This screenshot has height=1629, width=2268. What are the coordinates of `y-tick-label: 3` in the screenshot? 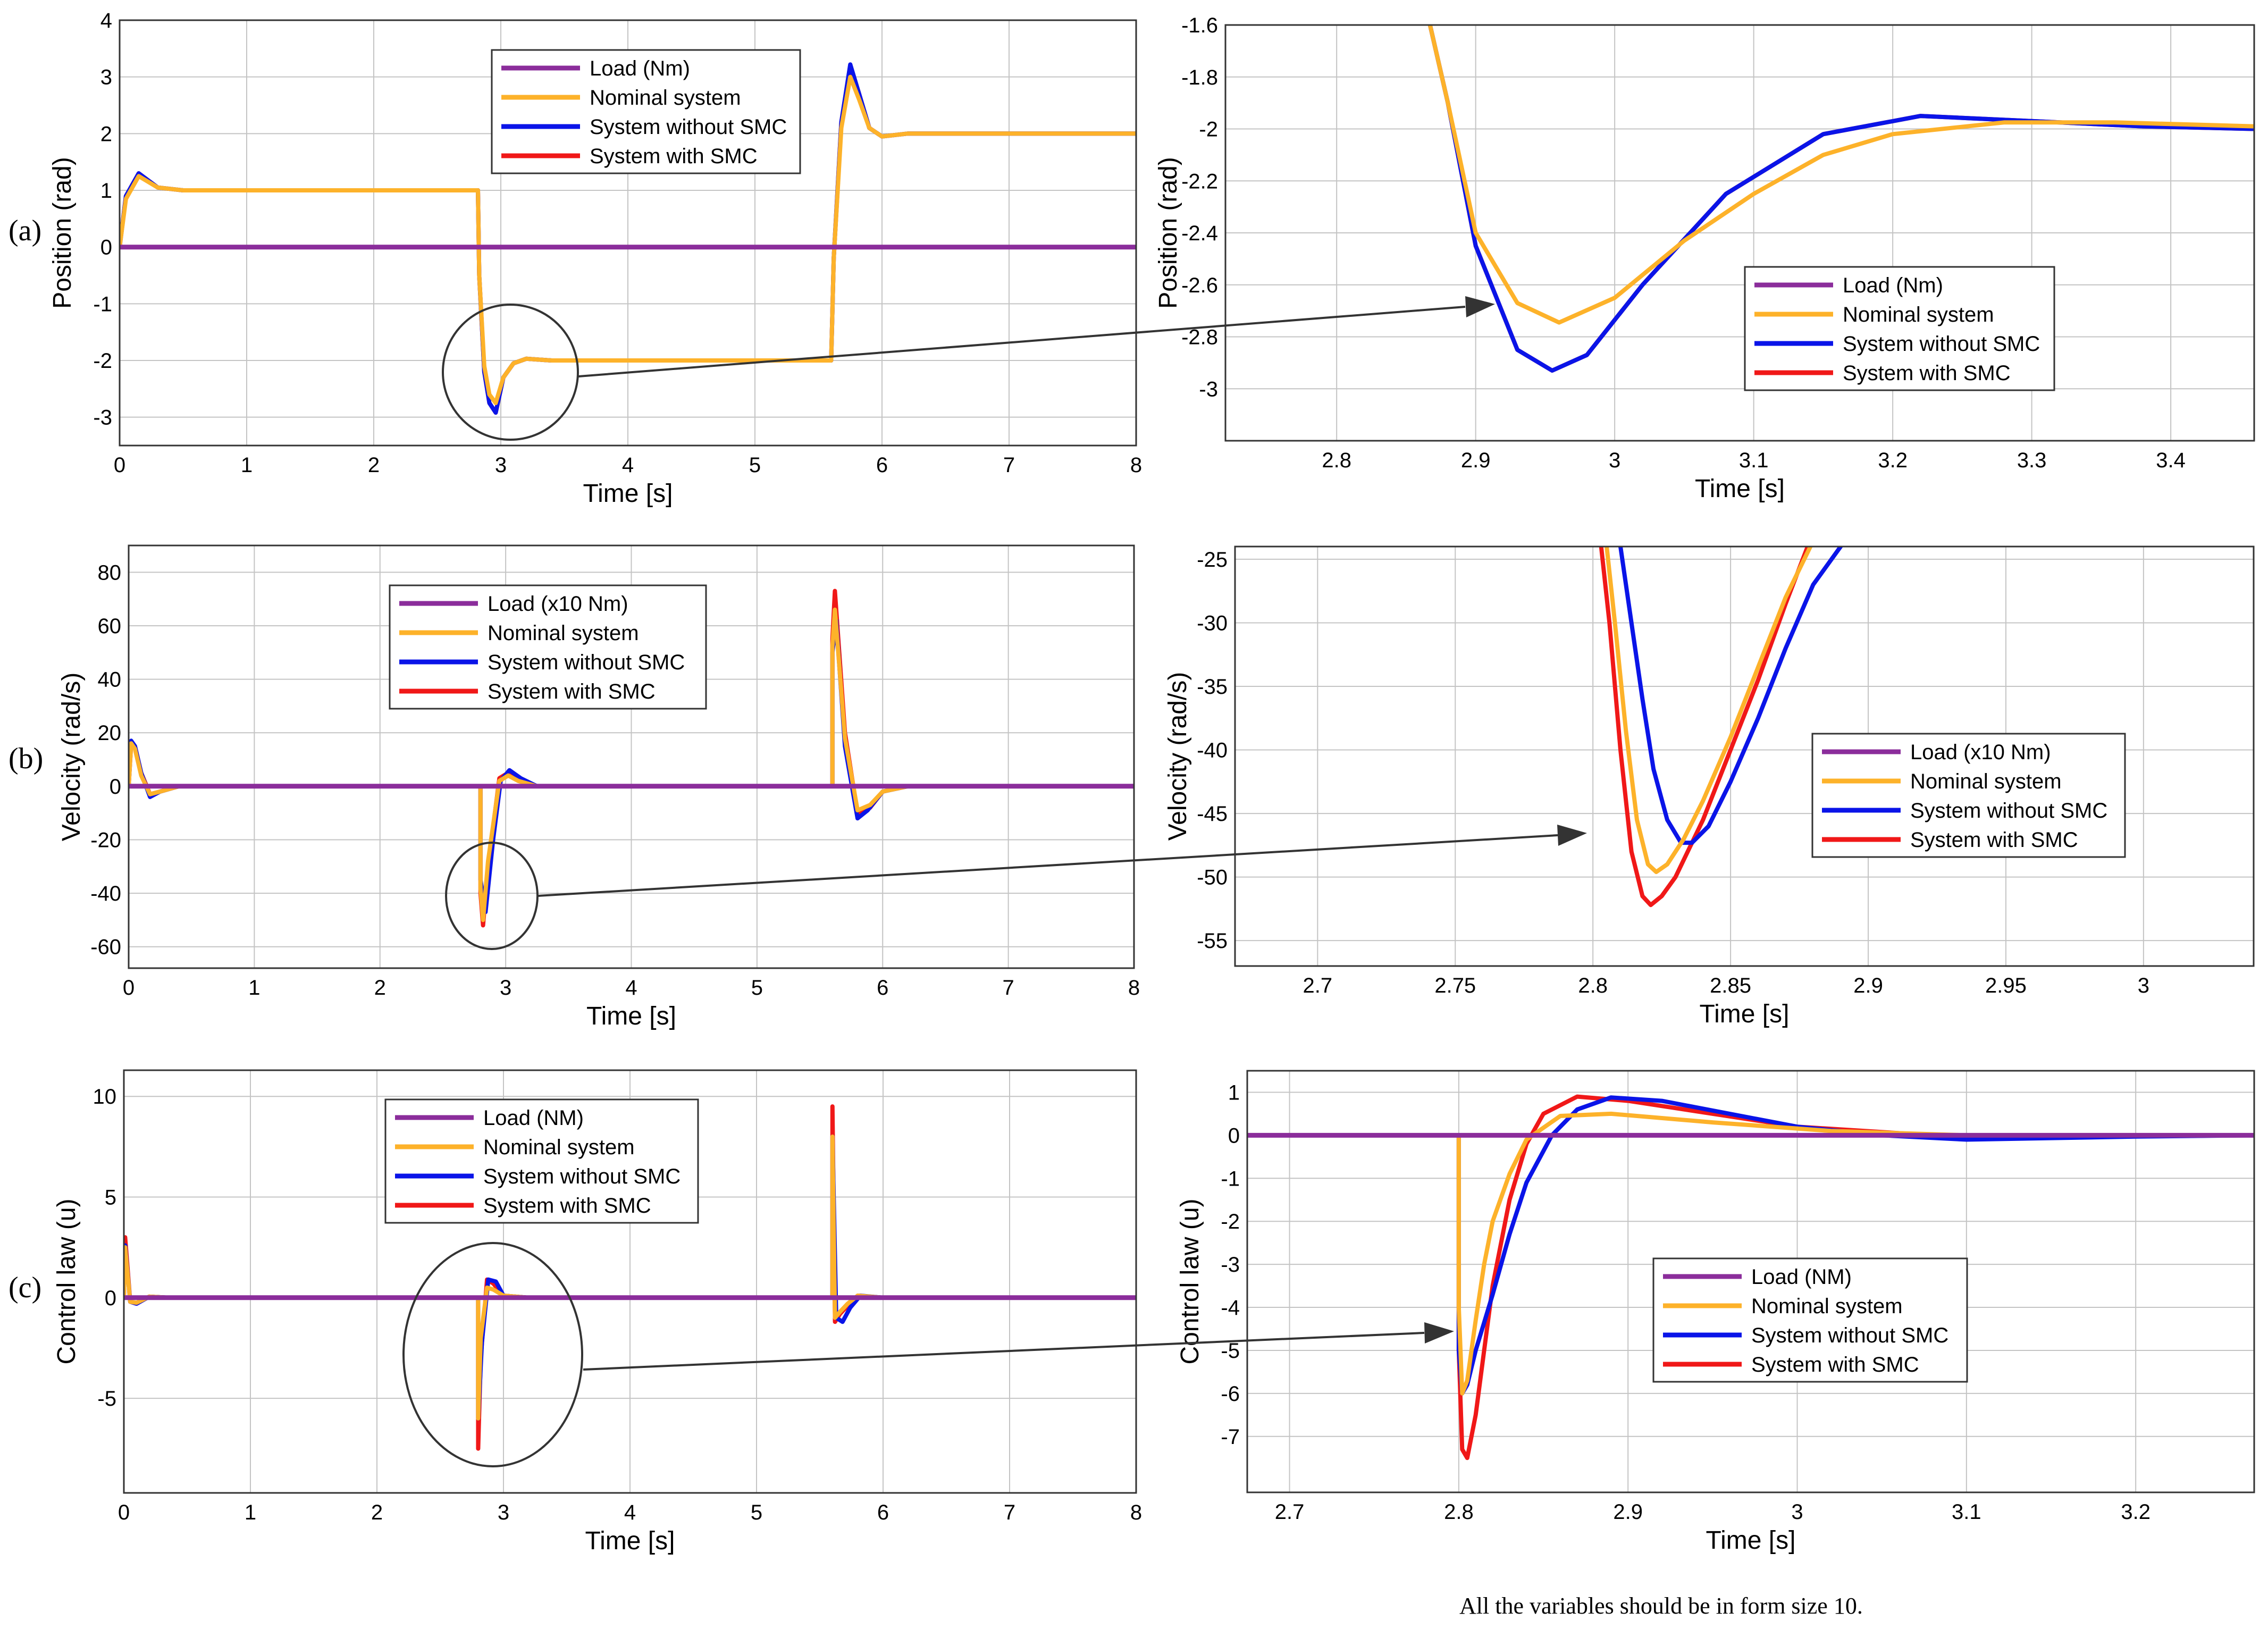 It's located at (106, 78).